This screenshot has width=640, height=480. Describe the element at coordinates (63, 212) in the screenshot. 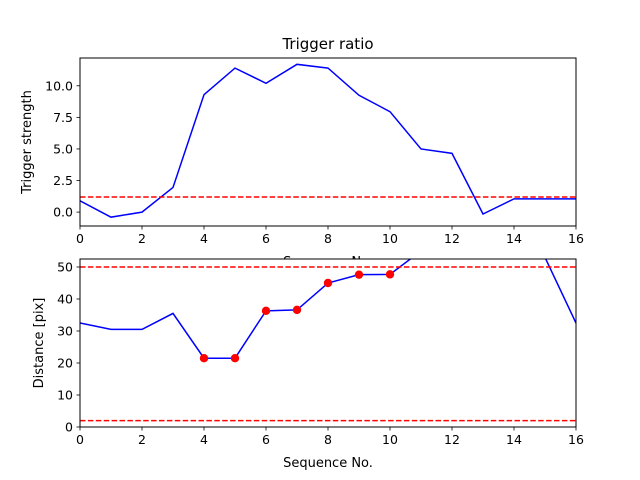

I see `y-tick-label: 0.0` at that location.